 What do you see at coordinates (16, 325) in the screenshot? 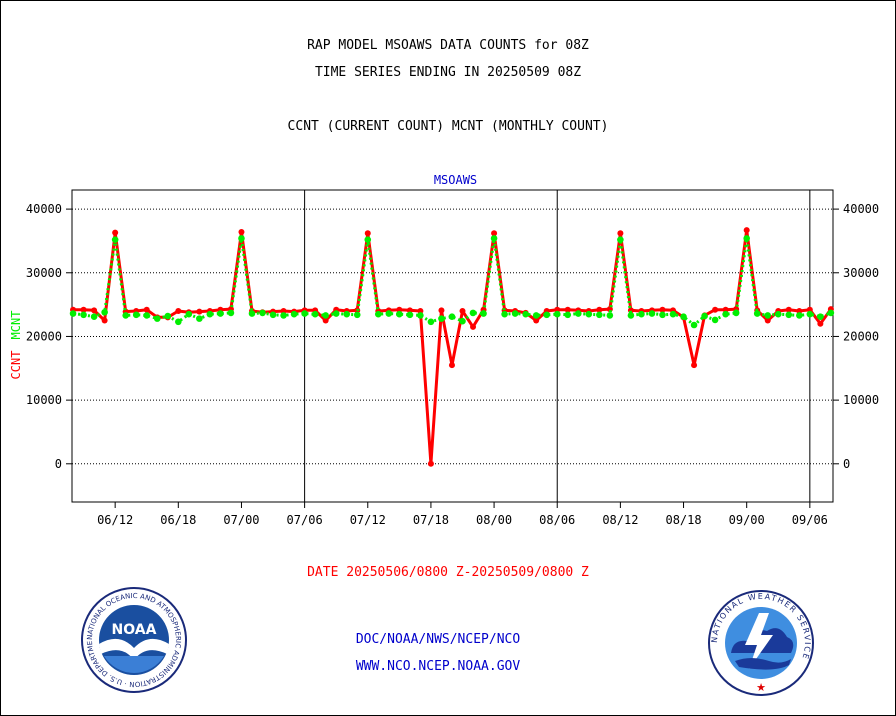
I see `y-axis-label-mcnt: MCNT` at bounding box center [16, 325].